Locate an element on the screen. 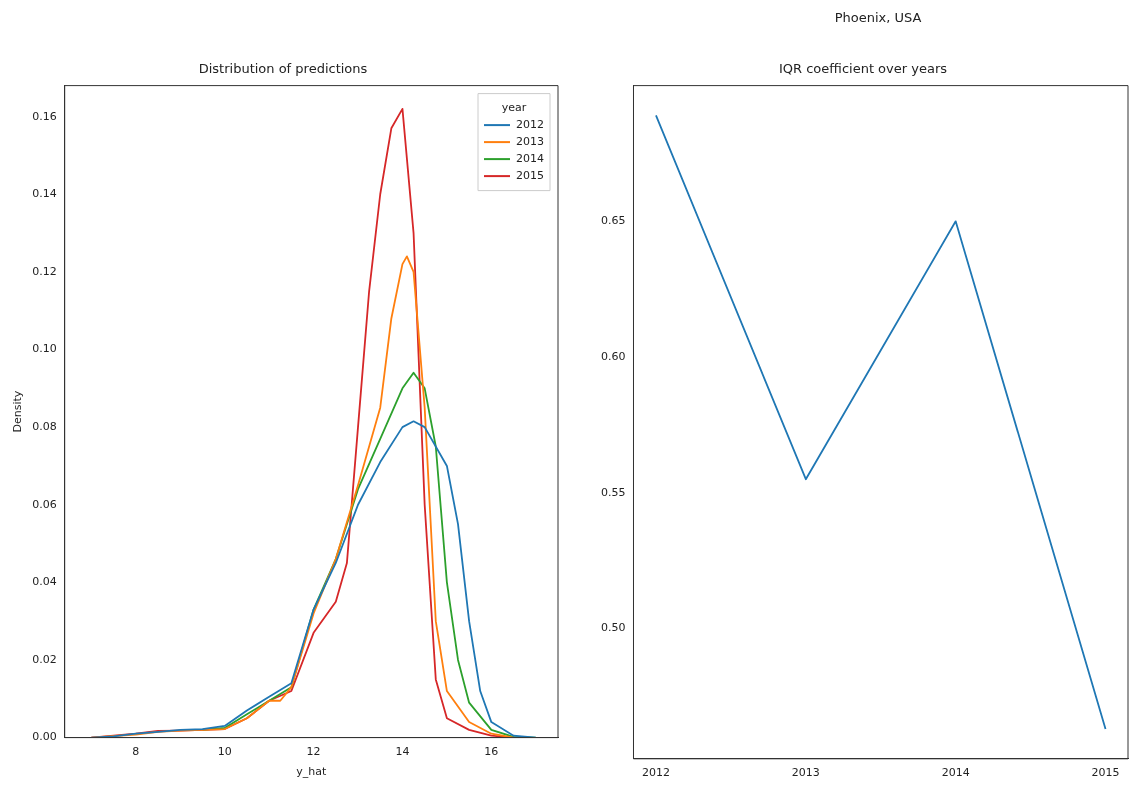 Image resolution: width=1146 pixels, height=796 pixels. x-tick-label: 10 is located at coordinates (224, 752).